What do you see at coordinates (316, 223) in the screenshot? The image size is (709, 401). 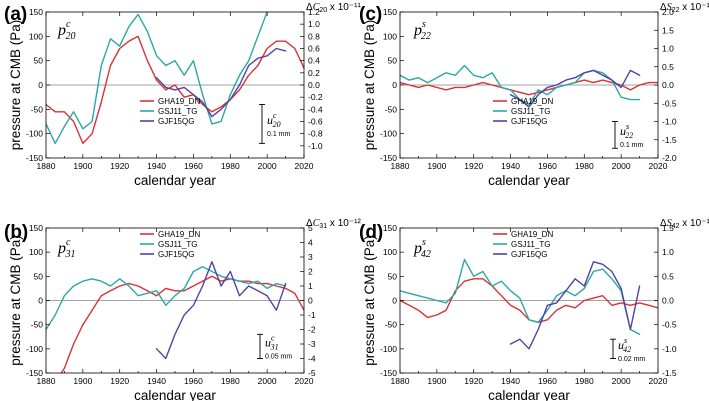 I see `right-title-var: C` at bounding box center [316, 223].